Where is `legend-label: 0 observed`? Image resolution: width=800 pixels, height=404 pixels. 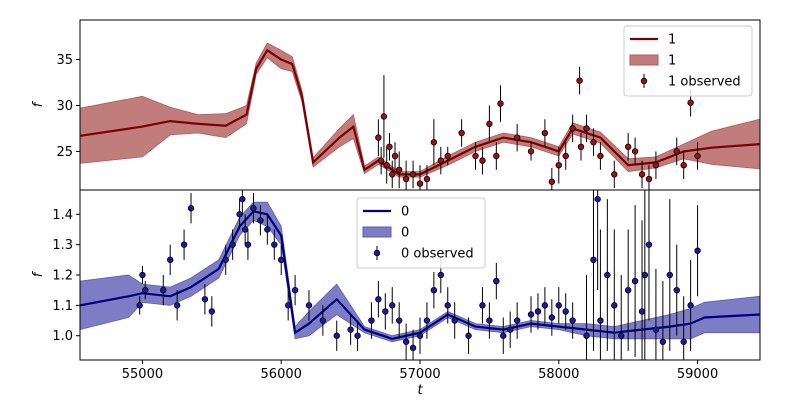 legend-label: 0 observed is located at coordinates (437, 254).